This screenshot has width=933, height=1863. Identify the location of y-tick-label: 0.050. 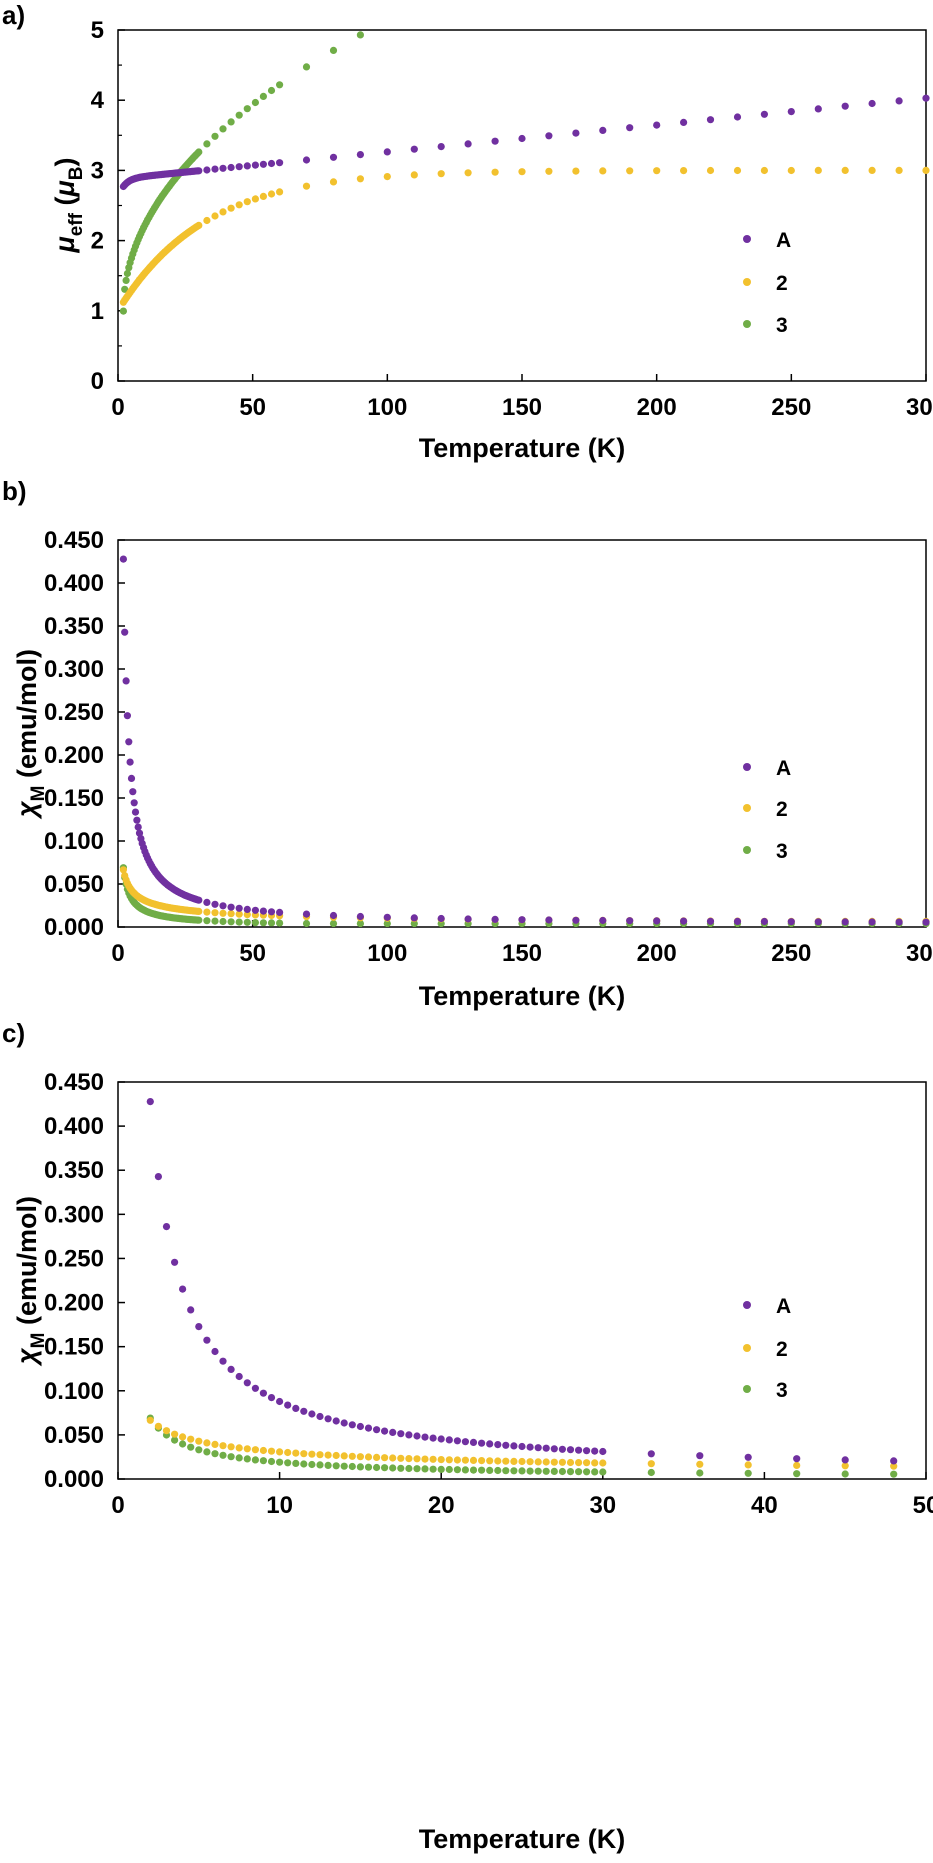
(74, 1435).